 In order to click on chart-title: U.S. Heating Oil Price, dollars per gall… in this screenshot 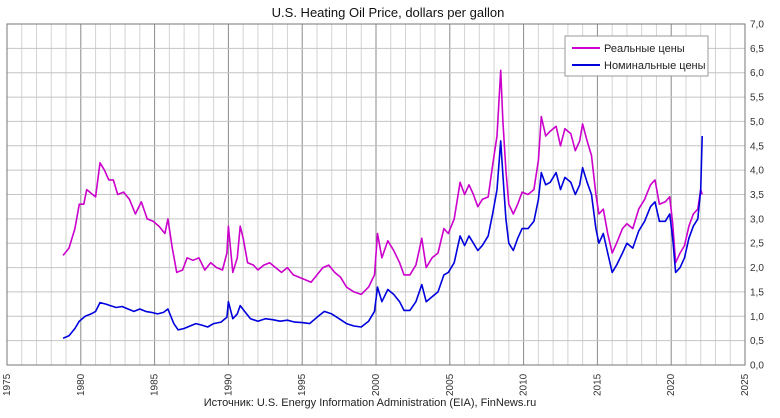, I will do `click(388, 12)`.